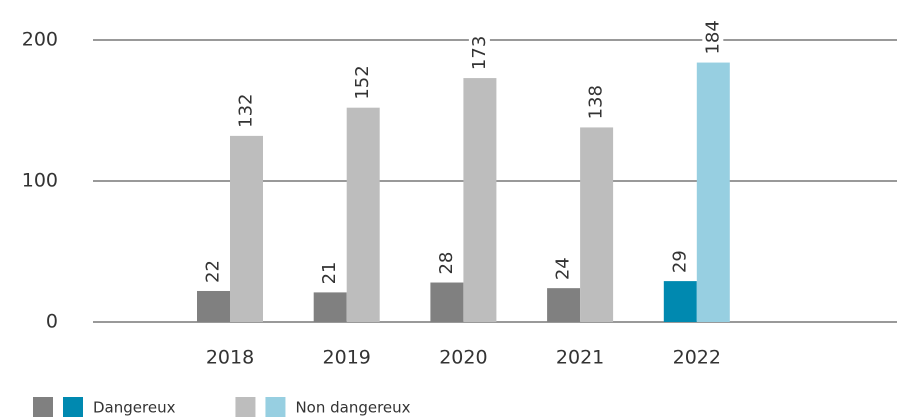 Image resolution: width=911 pixels, height=417 pixels. I want to click on value-label-group: 29, so click(680, 262).